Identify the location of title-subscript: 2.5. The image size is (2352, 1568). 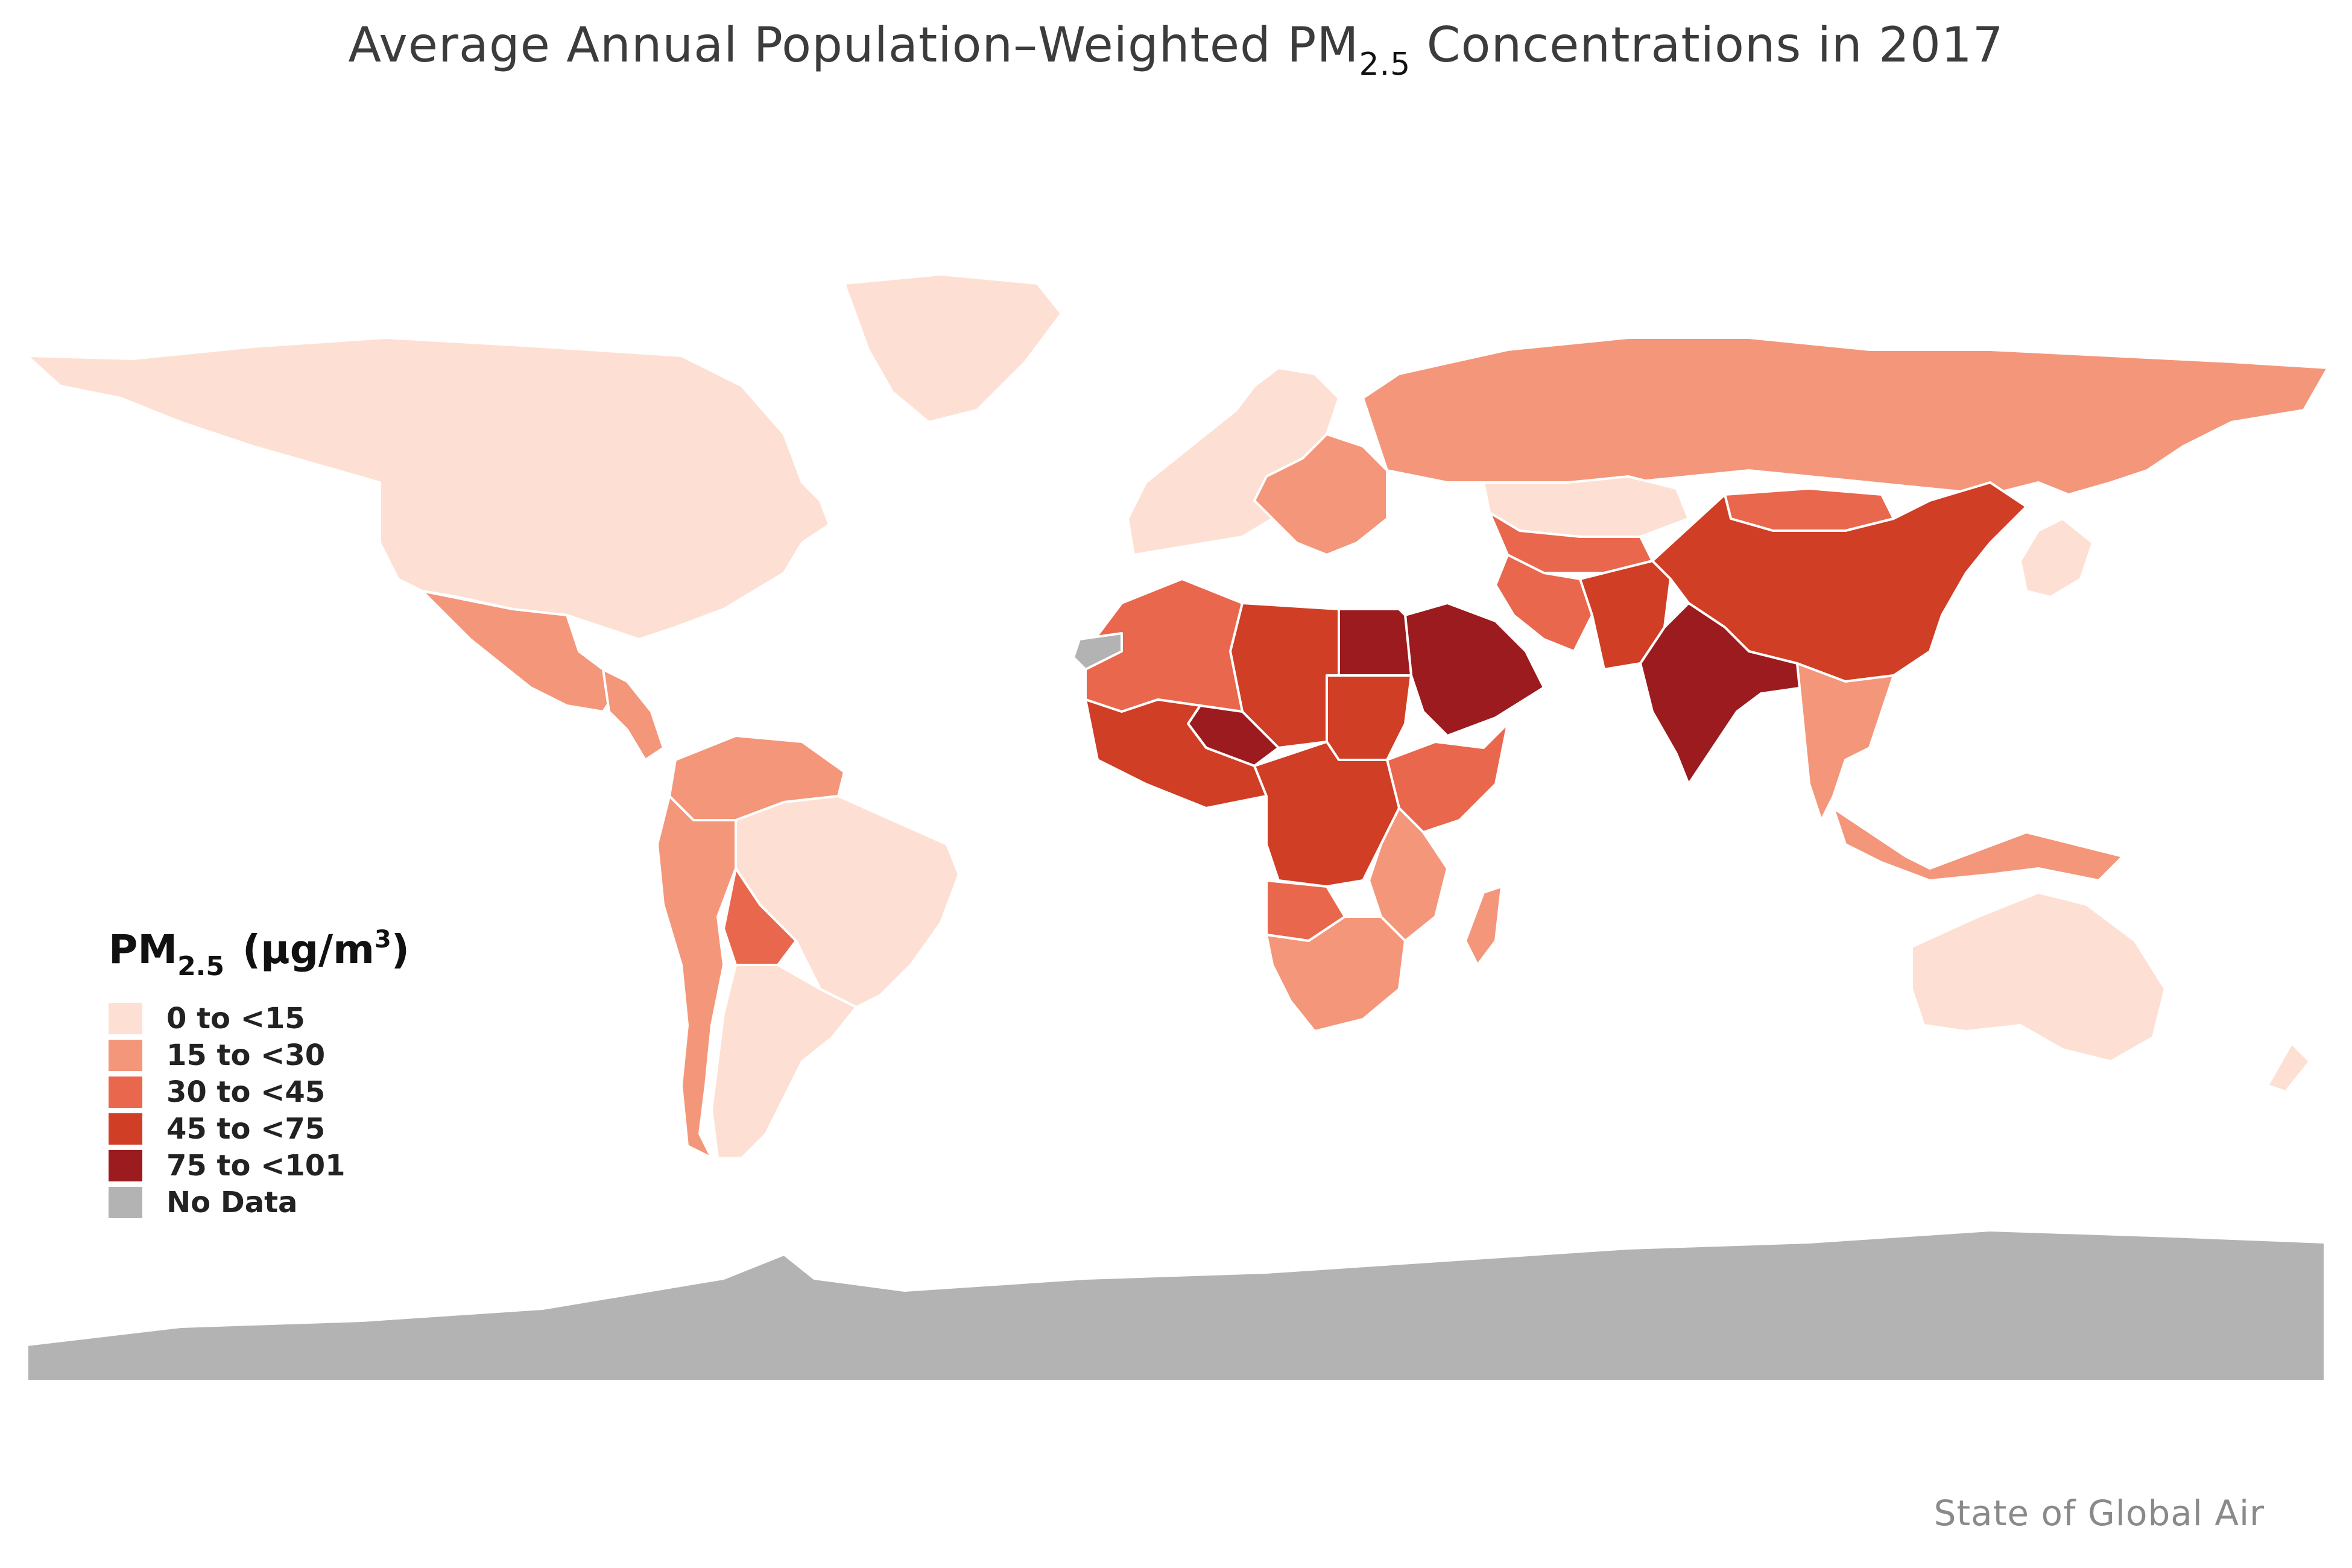
(1385, 64).